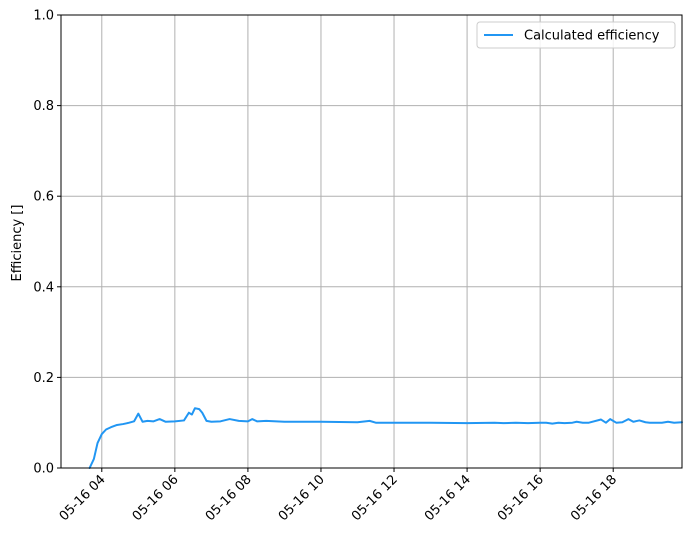  What do you see at coordinates (375, 498) in the screenshot?
I see `x-tick-label: 05-16 12` at bounding box center [375, 498].